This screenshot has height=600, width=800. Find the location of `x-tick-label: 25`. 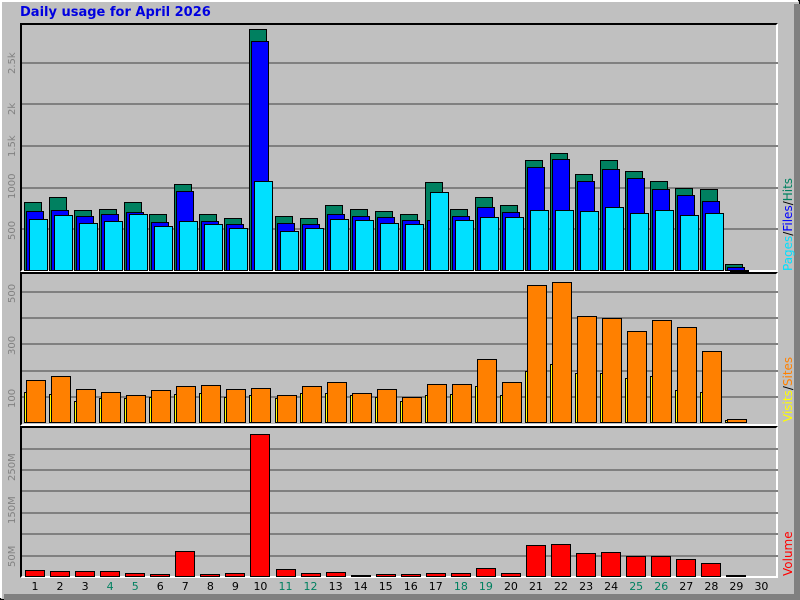

x-tick-label: 25 is located at coordinates (636, 586).